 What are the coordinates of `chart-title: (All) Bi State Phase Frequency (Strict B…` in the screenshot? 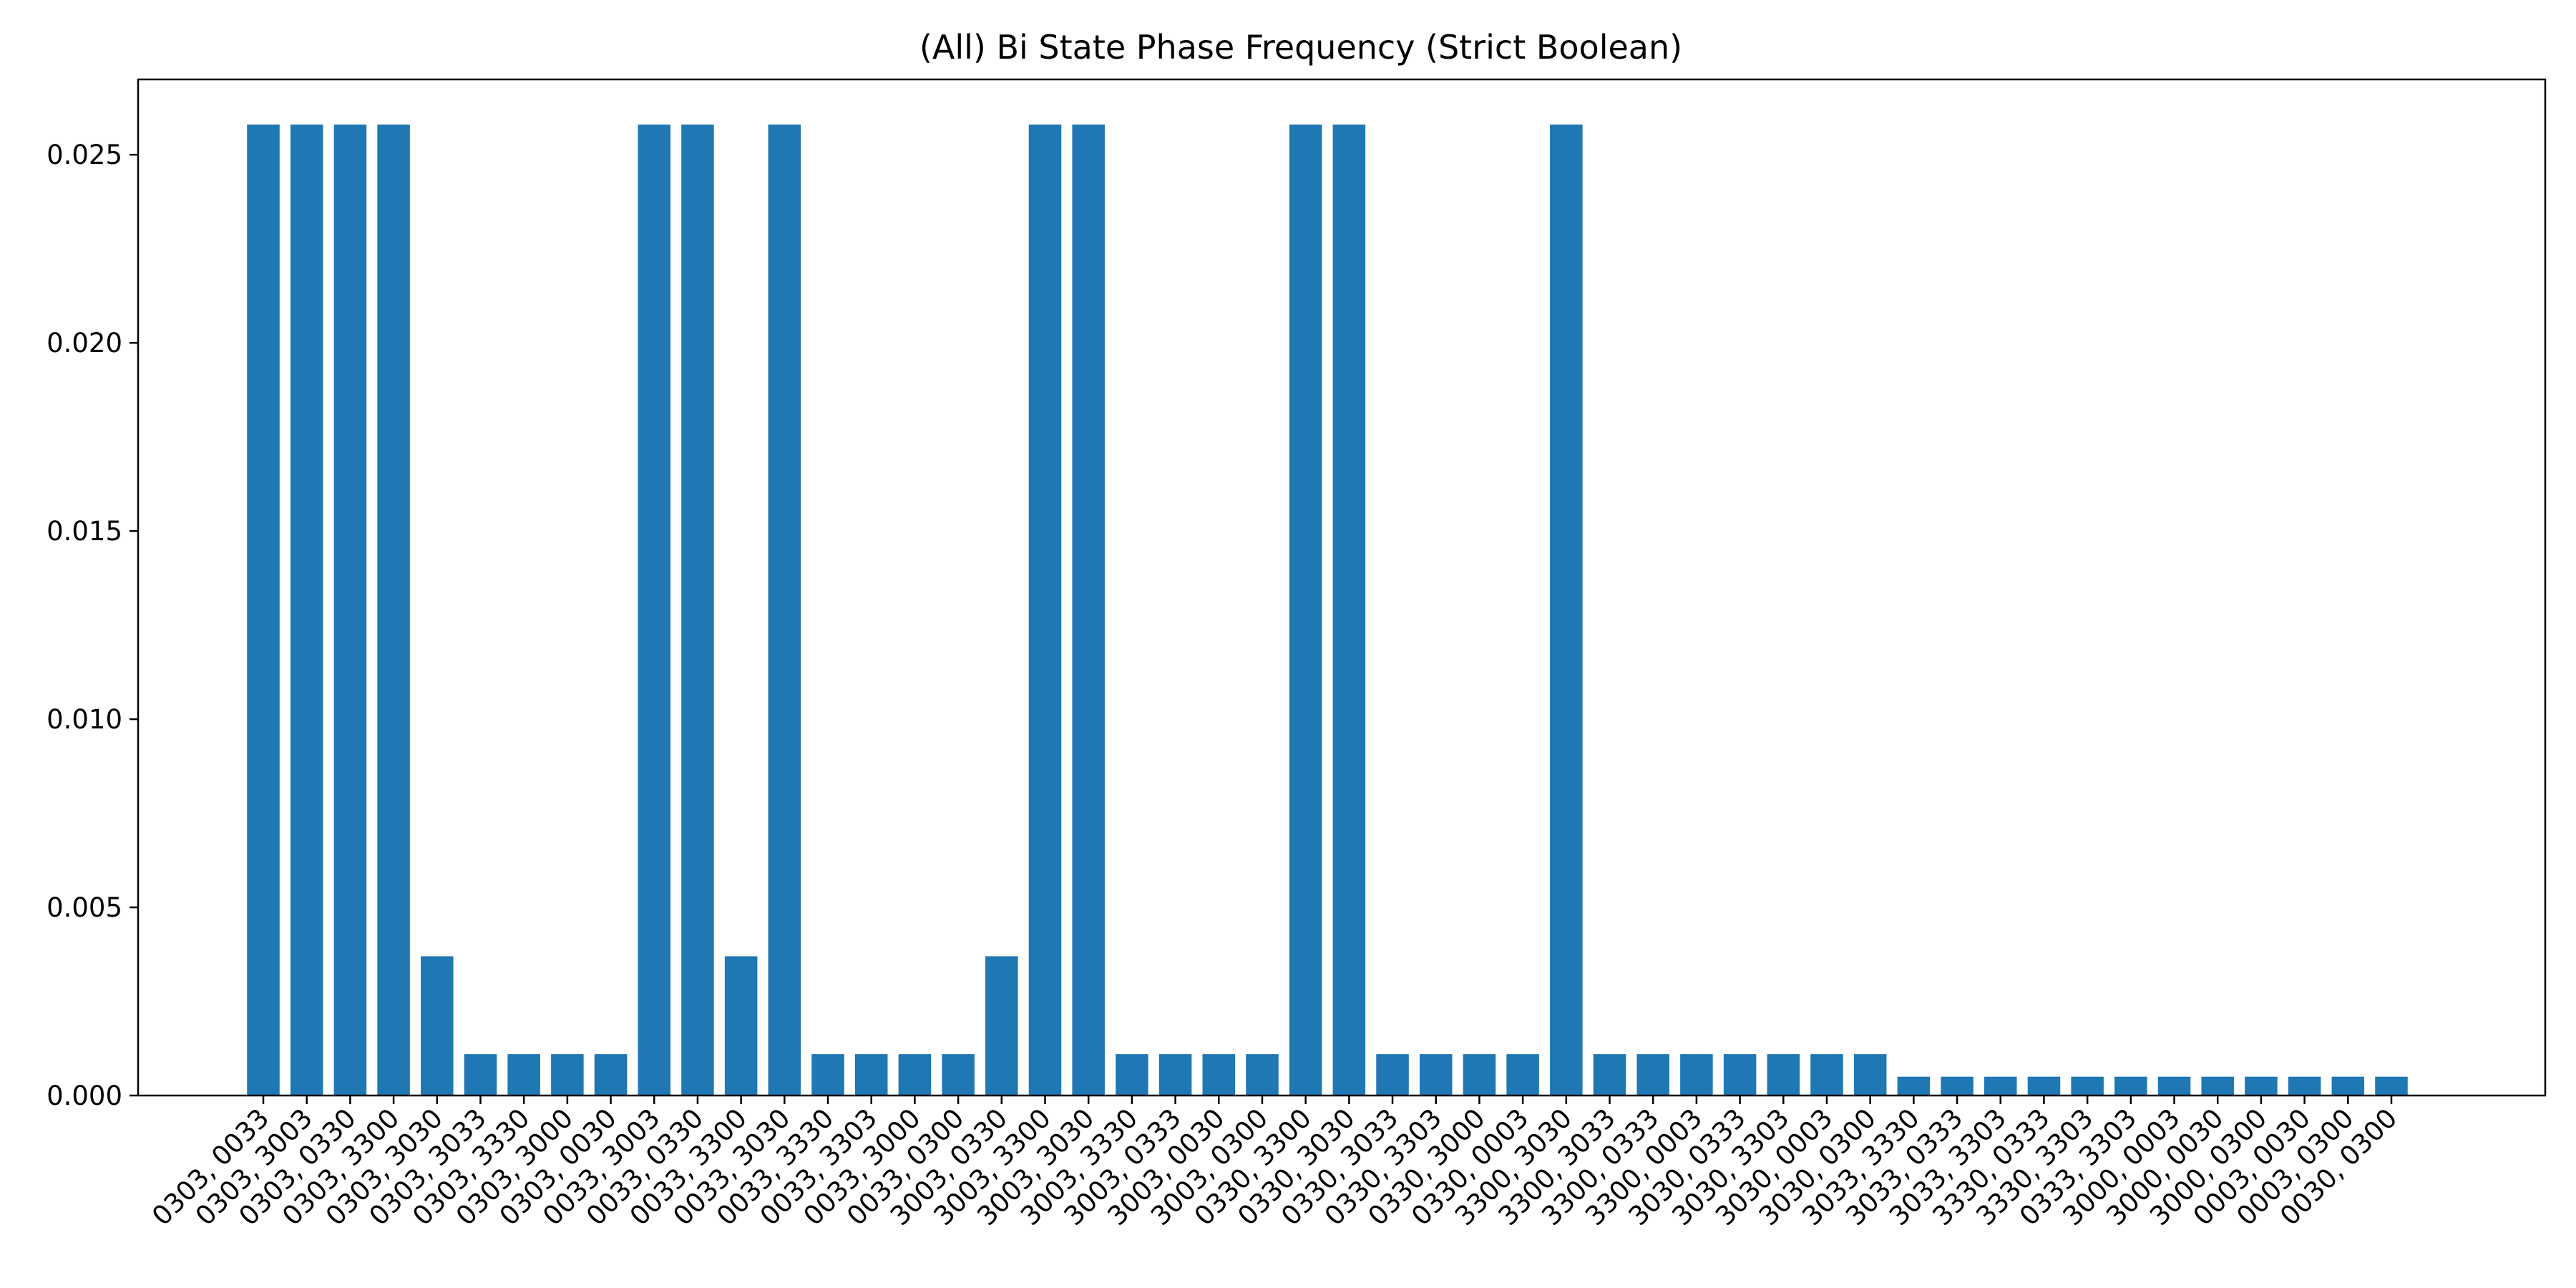 It's located at (1300, 48).